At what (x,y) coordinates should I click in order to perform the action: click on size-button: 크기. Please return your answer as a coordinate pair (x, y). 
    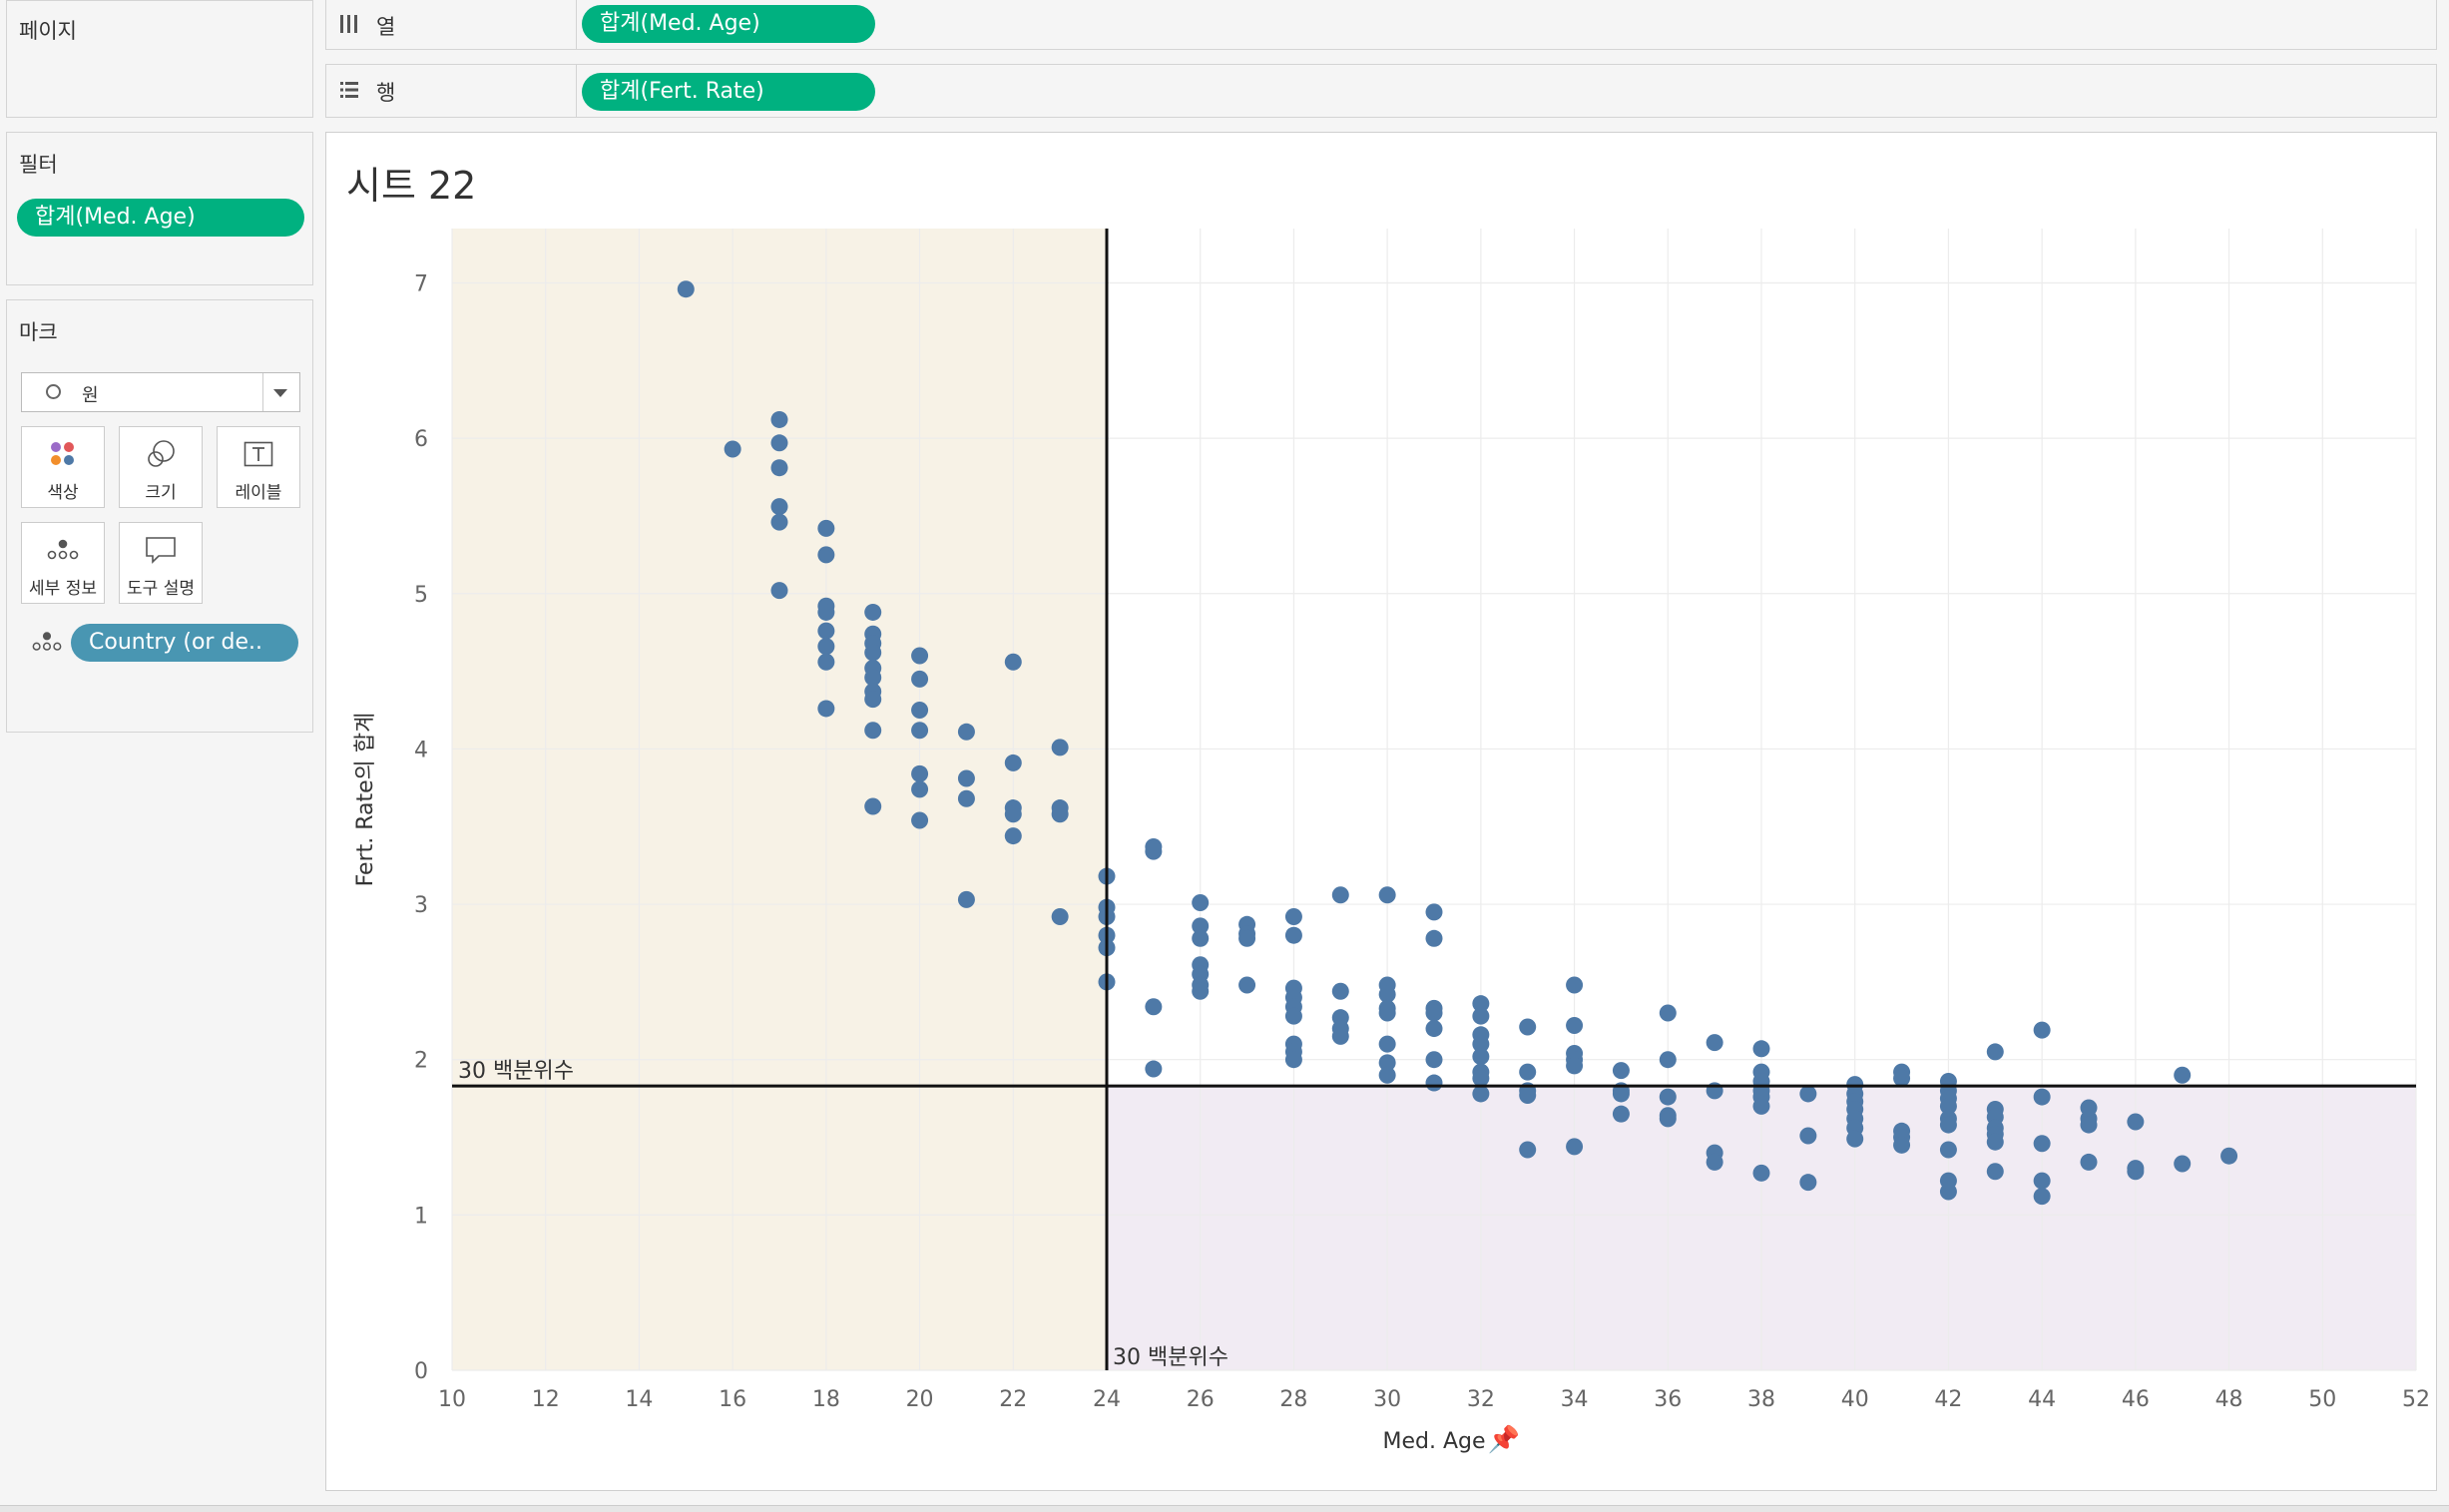
    Looking at the image, I should click on (161, 467).